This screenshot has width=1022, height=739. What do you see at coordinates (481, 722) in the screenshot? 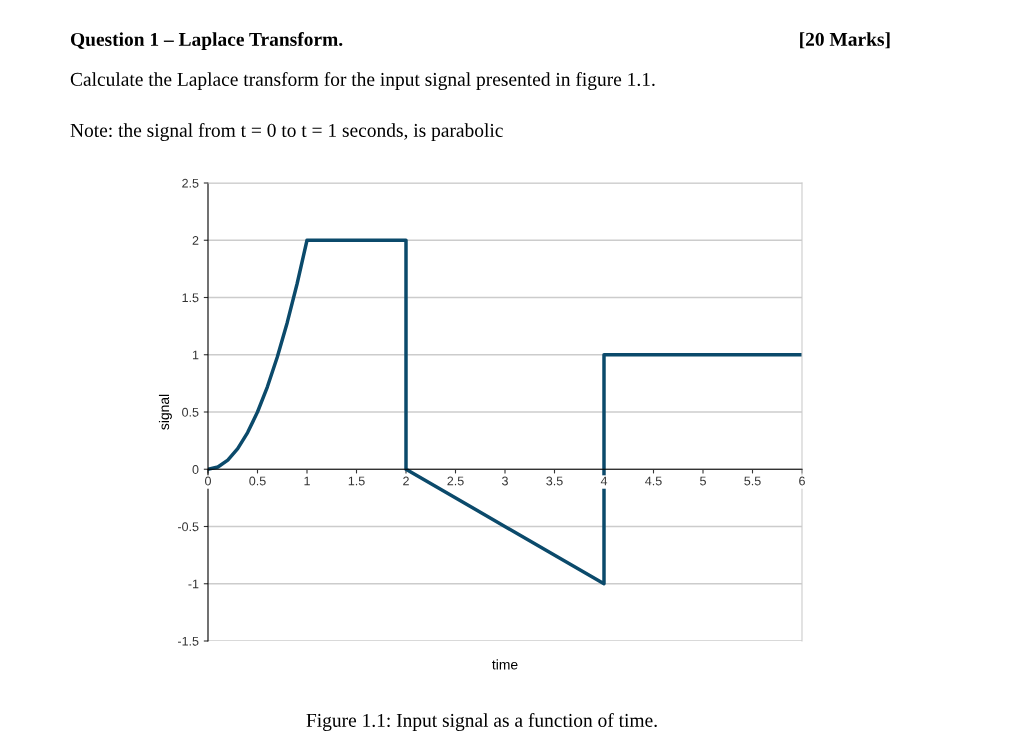
I see `caption: Figure 1.1: Input signal as a function of time.` at bounding box center [481, 722].